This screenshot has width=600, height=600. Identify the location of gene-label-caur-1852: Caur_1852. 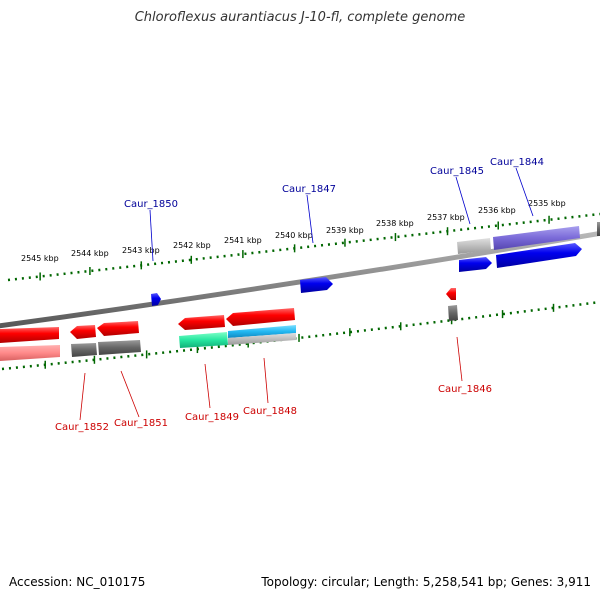
(82, 427).